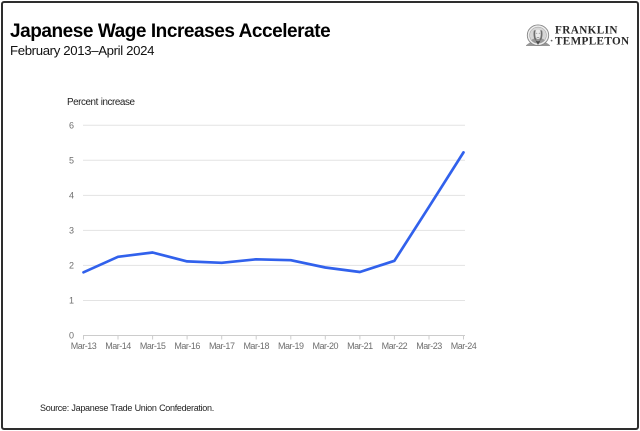 The image size is (640, 431). Describe the element at coordinates (256, 346) in the screenshot. I see `svg-text: Mar-18` at that location.